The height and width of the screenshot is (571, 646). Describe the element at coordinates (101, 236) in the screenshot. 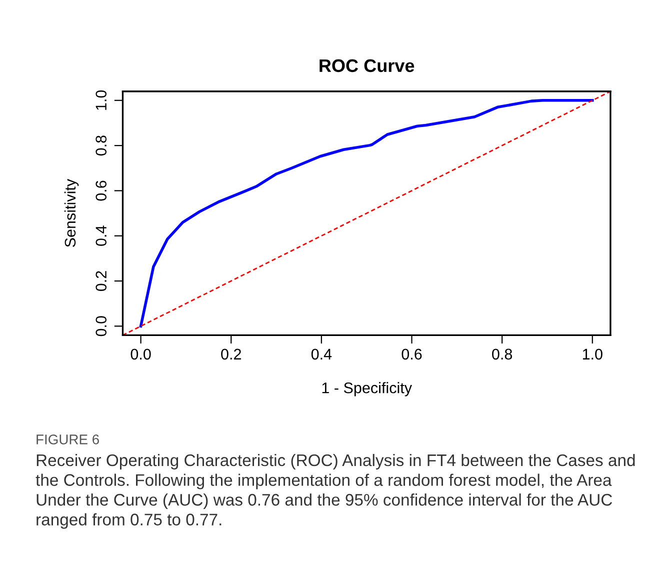

I see `y-tick-label: 0.4` at that location.